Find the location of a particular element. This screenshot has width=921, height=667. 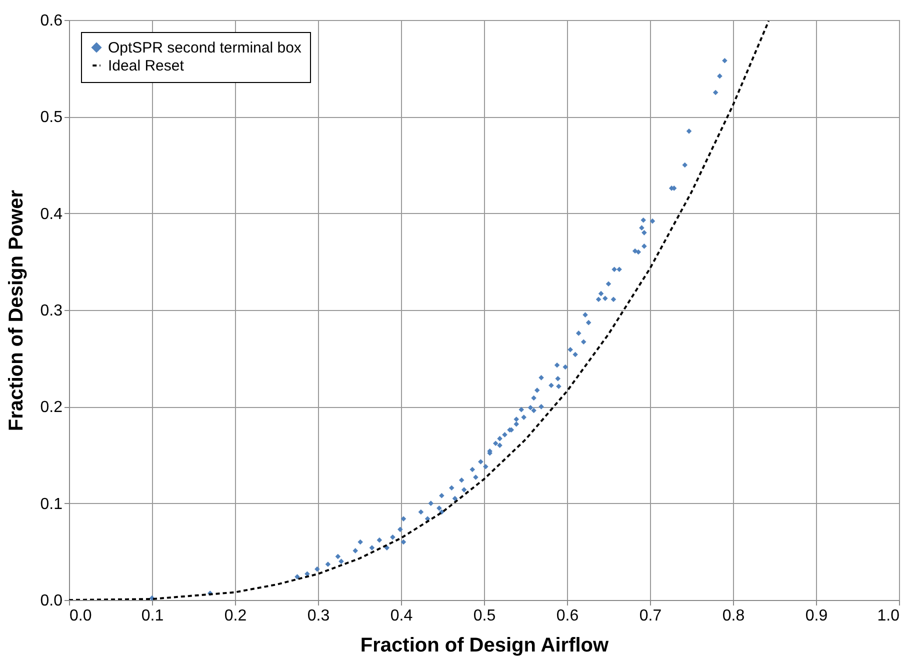

y-tick-label: 0.2 is located at coordinates (51, 407).